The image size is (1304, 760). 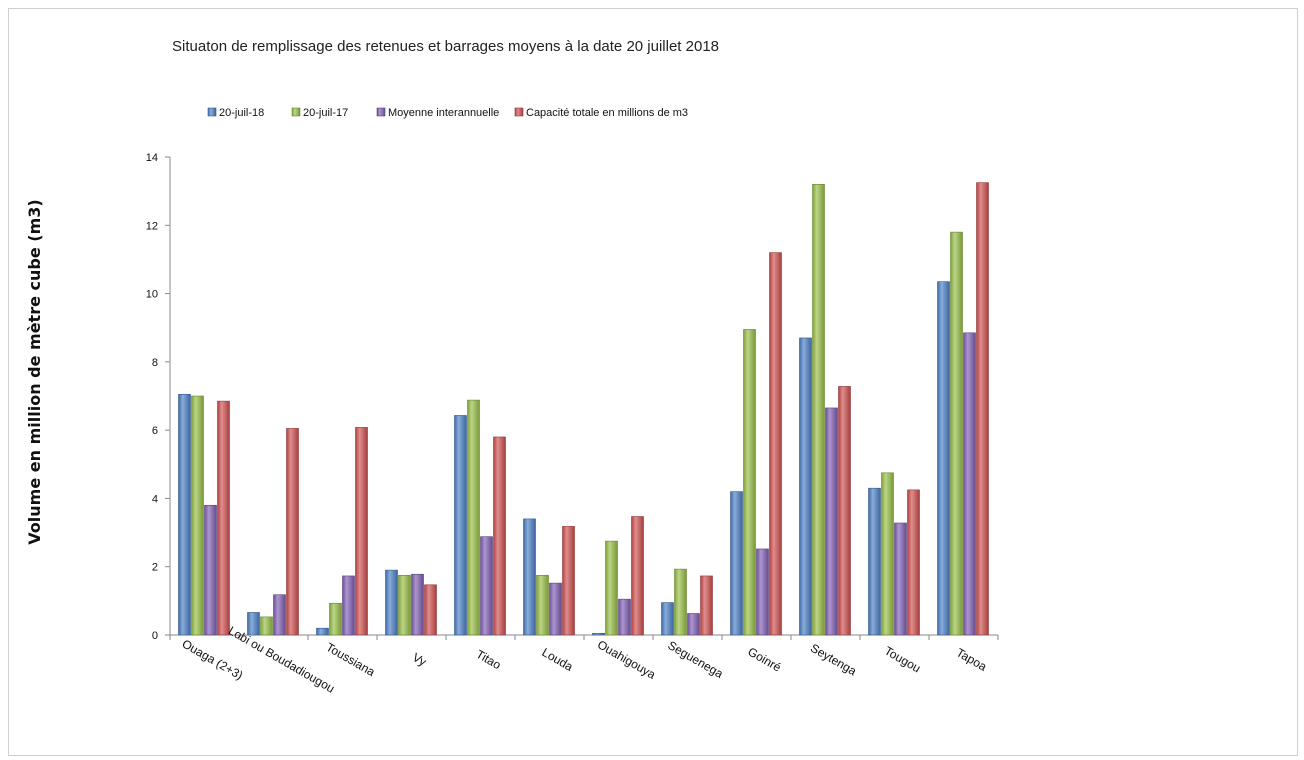 What do you see at coordinates (351, 659) in the screenshot?
I see `x-category-label: Toussiana` at bounding box center [351, 659].